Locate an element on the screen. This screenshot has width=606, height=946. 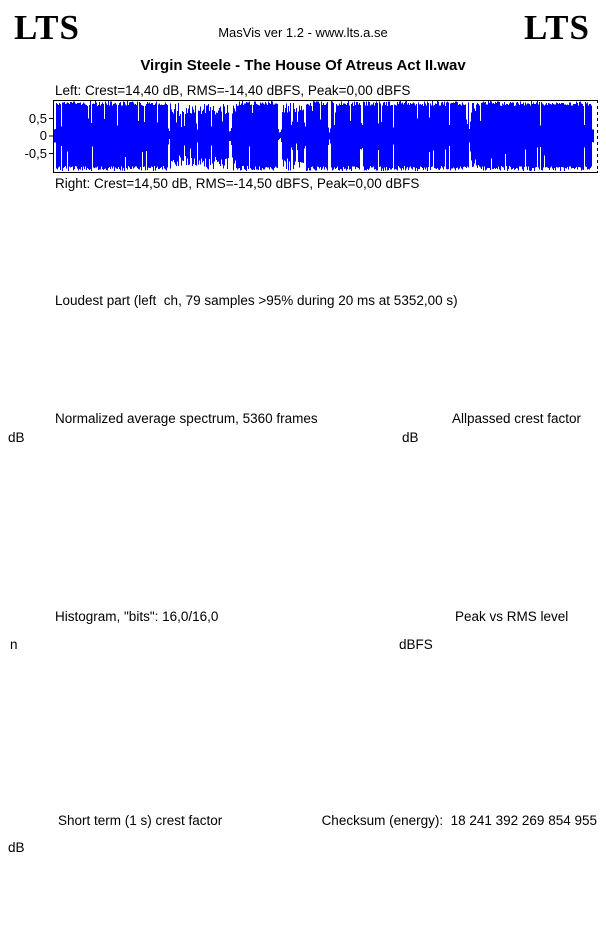
app-version-text: MasVis ver 1.2 - www.lts.a.se is located at coordinates (303, 32).